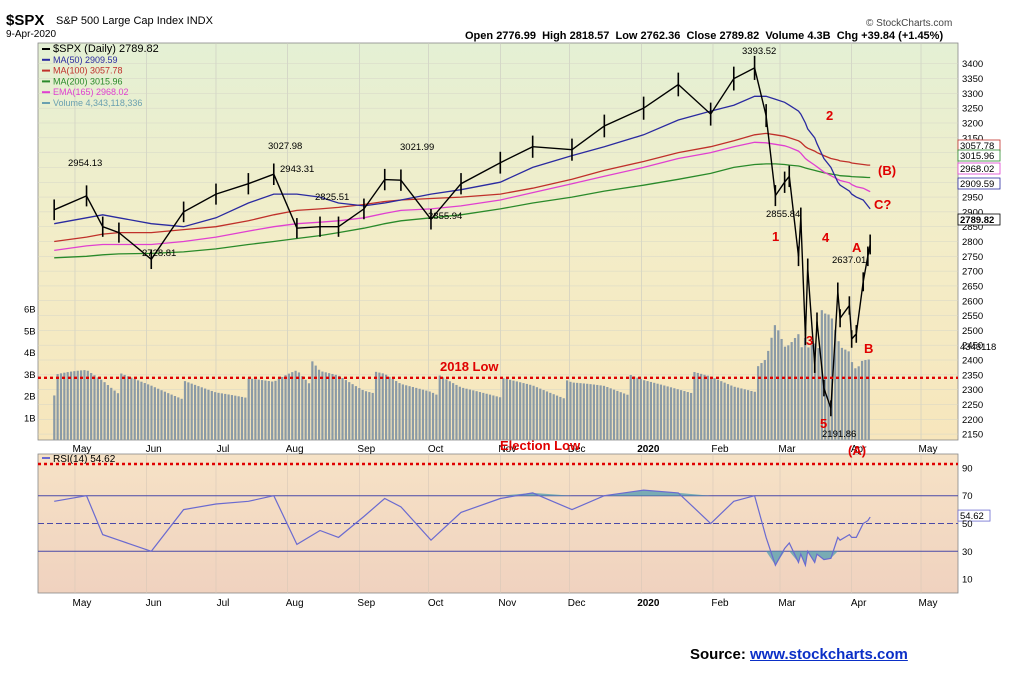 The height and width of the screenshot is (679, 1024). Describe the element at coordinates (462, 196) in the screenshot. I see `ema165-line` at that location.